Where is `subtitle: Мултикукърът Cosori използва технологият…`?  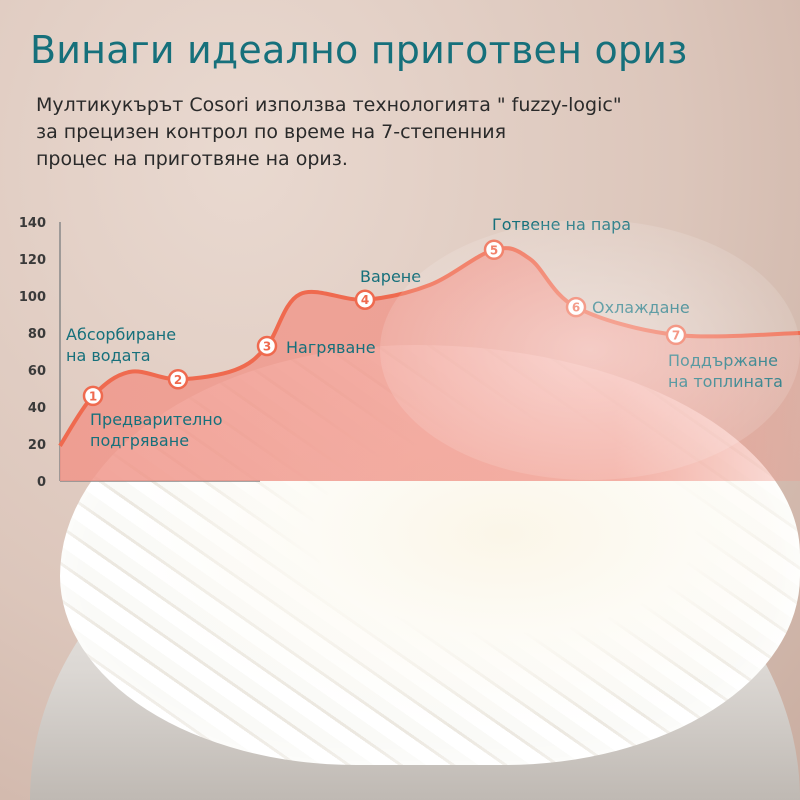 subtitle: Мултикукърът Cosori използва технологият… is located at coordinates (396, 132).